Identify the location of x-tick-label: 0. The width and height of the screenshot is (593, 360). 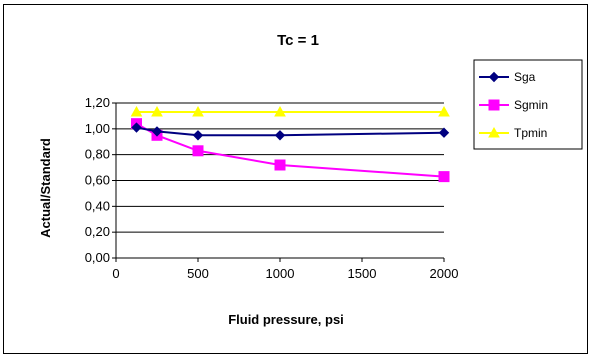
(115, 273).